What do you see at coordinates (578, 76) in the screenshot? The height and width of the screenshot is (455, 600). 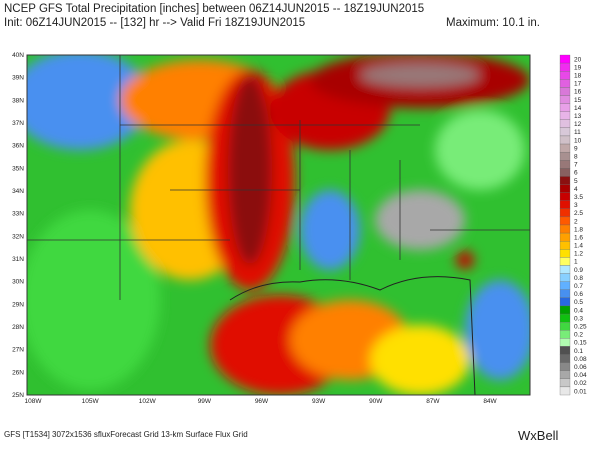 I see `colorbar-label: 18` at bounding box center [578, 76].